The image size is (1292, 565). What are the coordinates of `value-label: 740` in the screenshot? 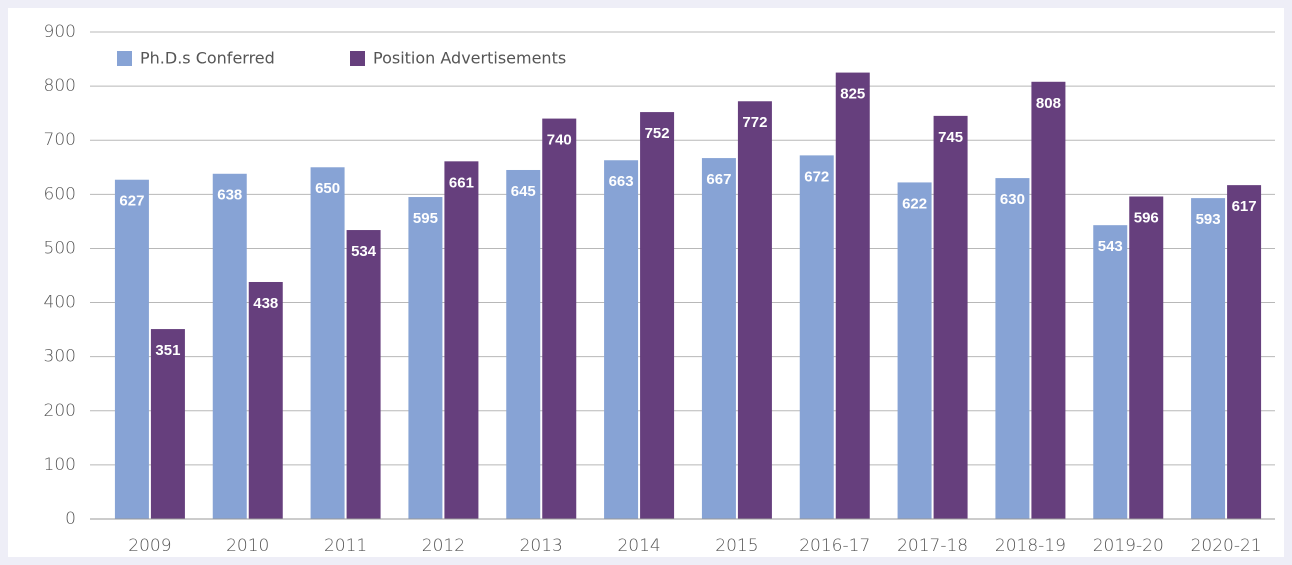 It's located at (559, 140).